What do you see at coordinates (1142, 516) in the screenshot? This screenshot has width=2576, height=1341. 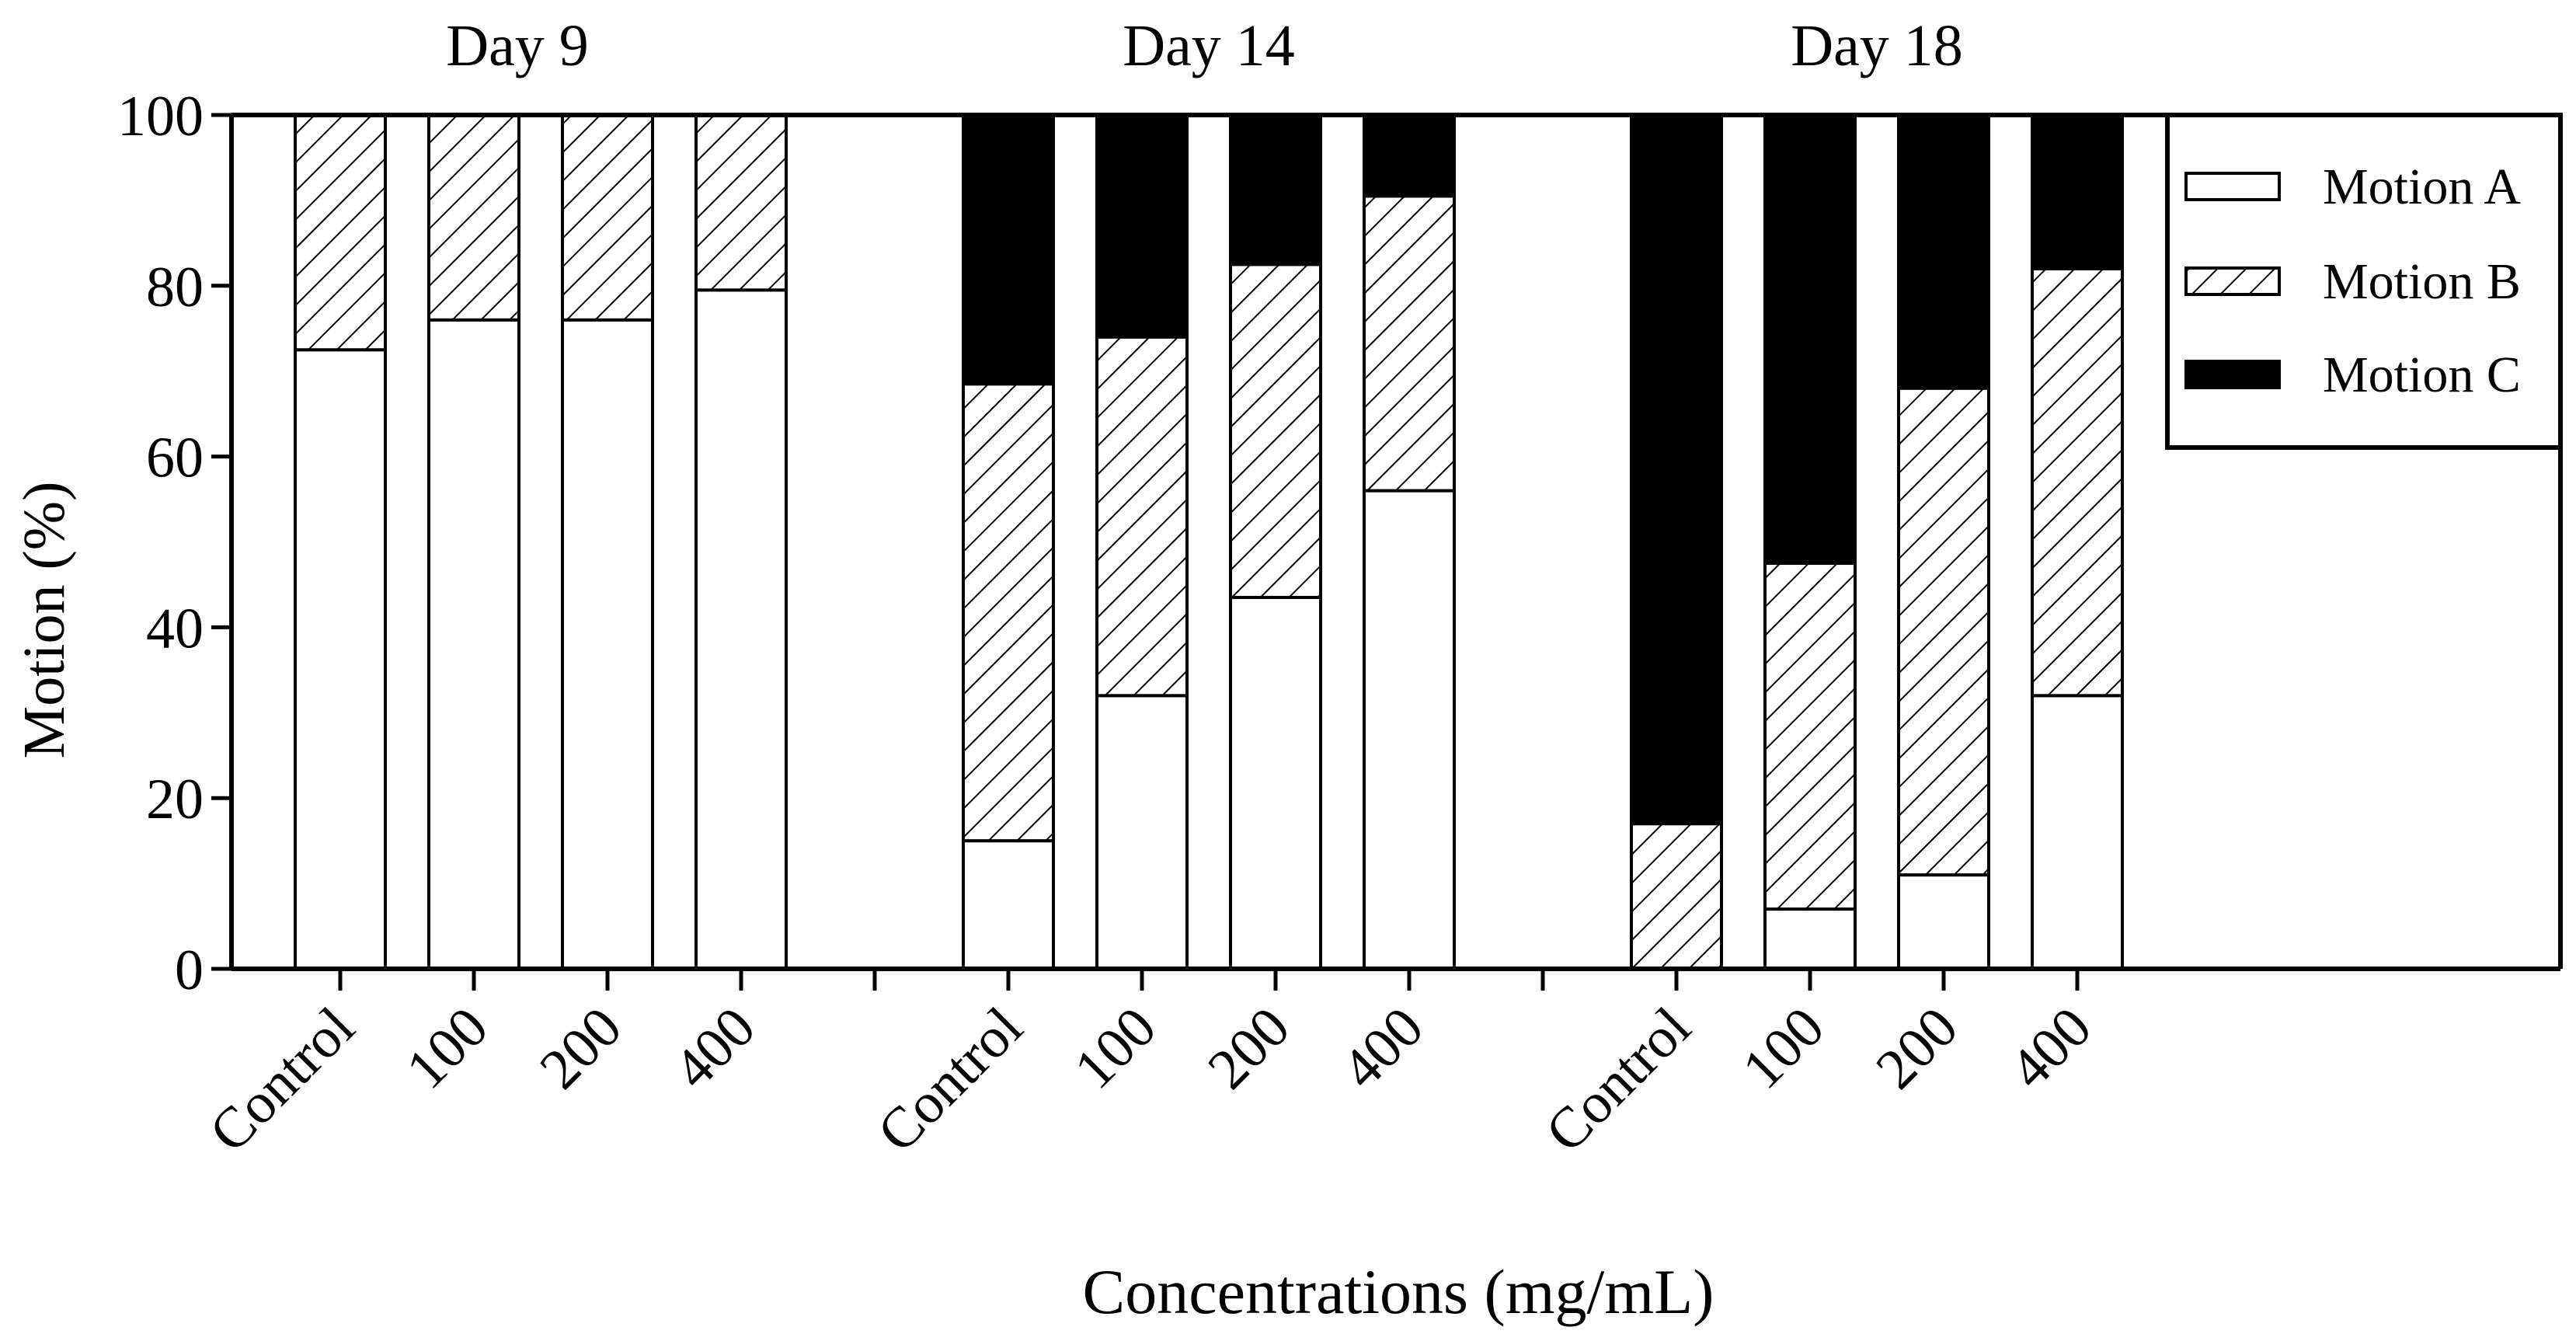 I see `bar-day-14-100-motion-b` at bounding box center [1142, 516].